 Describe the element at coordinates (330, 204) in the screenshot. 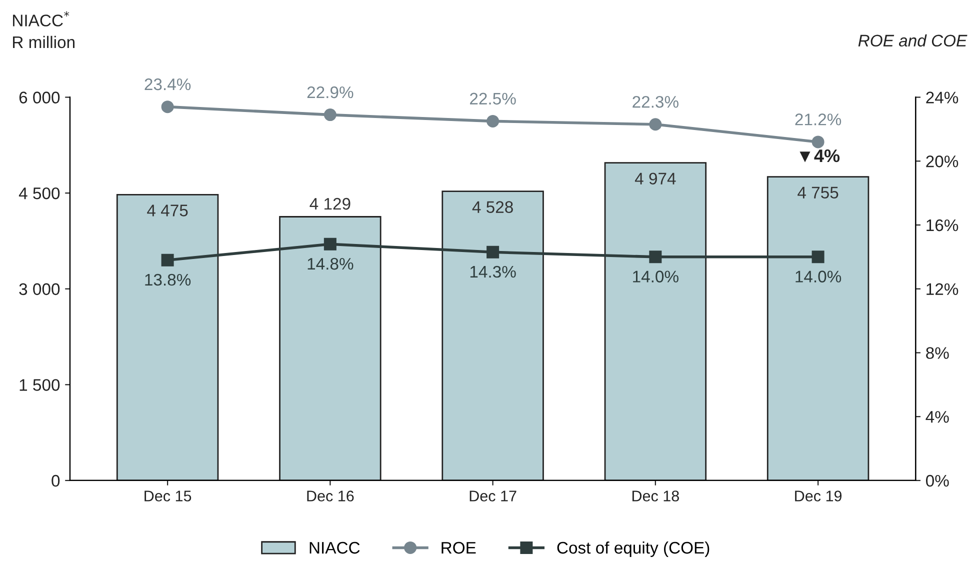

I see `data-label: 4 129` at that location.